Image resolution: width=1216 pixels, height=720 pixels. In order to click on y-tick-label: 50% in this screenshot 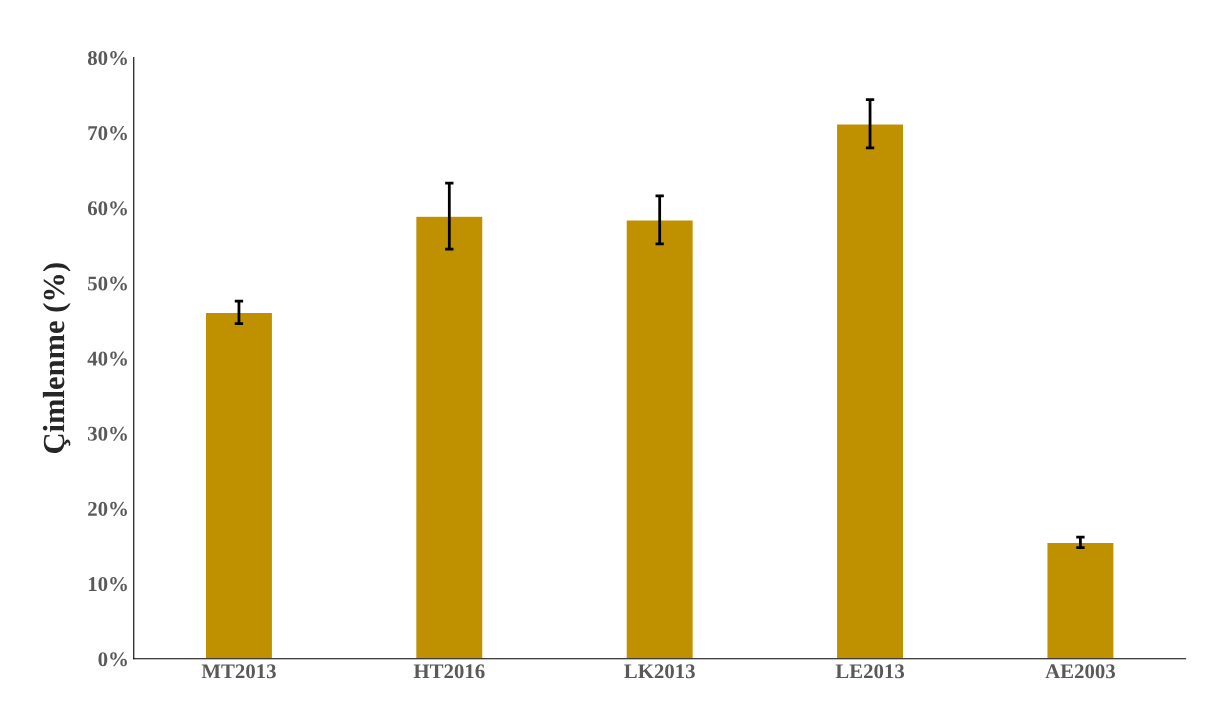, I will do `click(107, 283)`.